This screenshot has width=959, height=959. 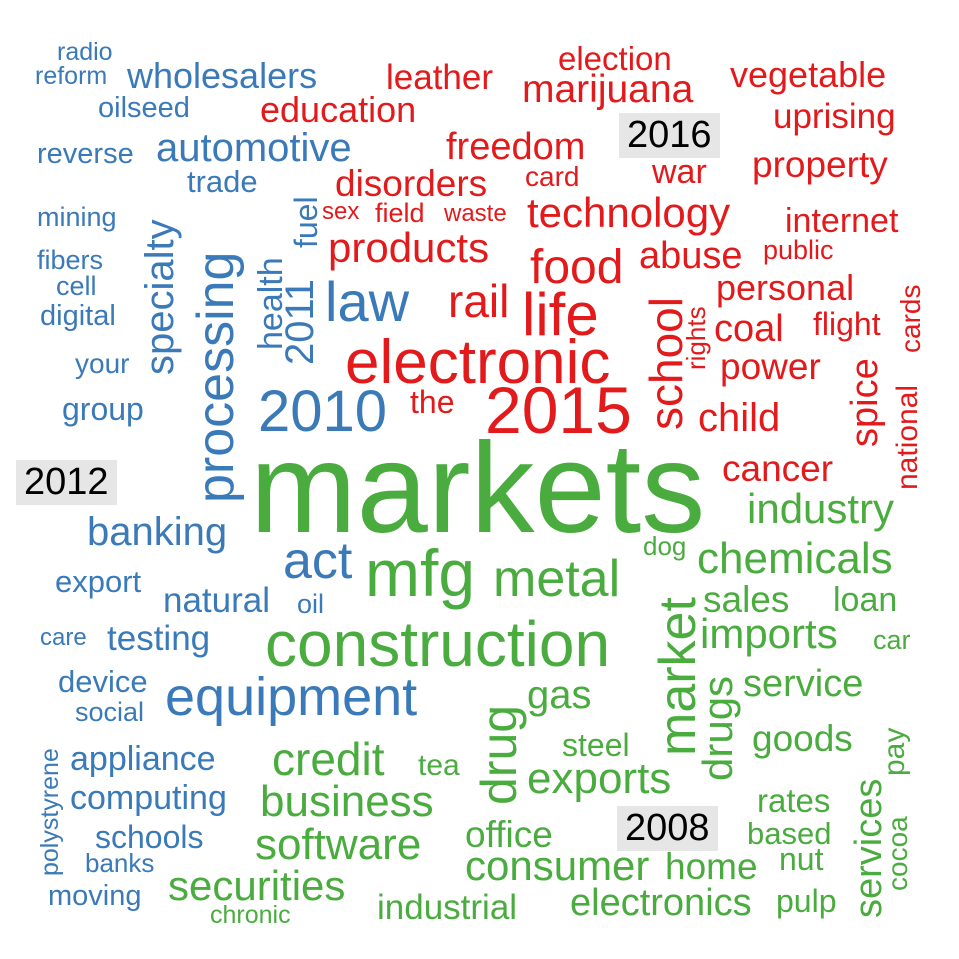 What do you see at coordinates (661, 903) in the screenshot?
I see `word-electronics: electronics` at bounding box center [661, 903].